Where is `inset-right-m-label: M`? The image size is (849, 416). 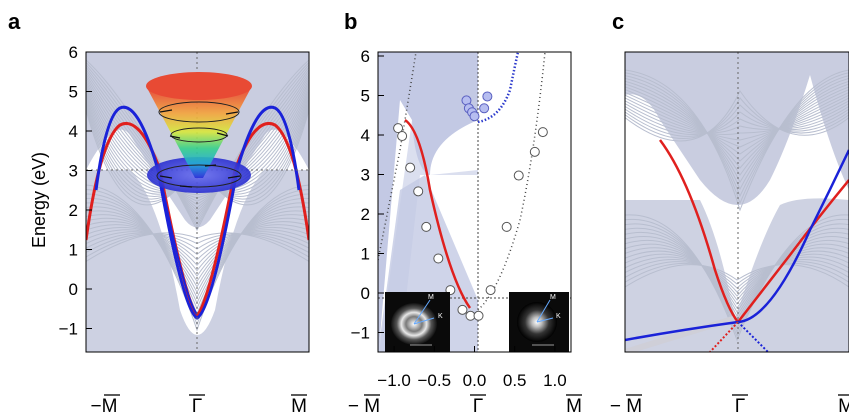 inset-right-m-label: M is located at coordinates (553, 297).